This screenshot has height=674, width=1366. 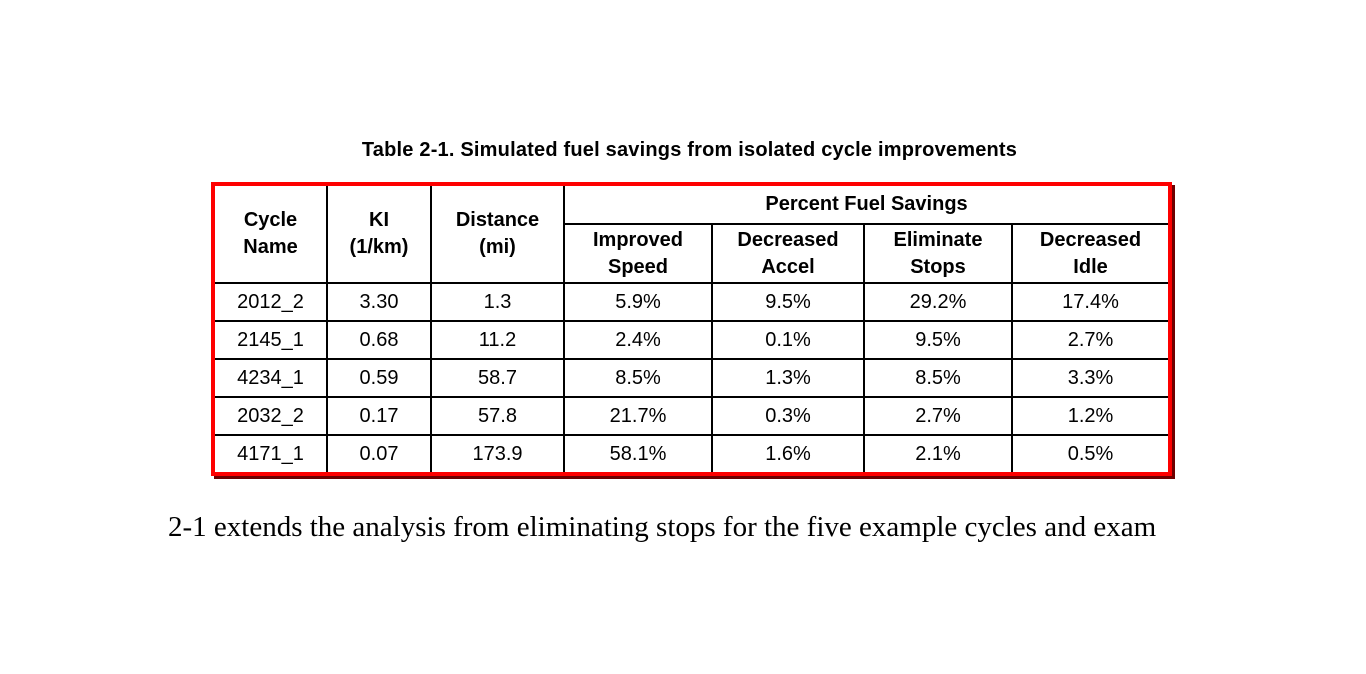 What do you see at coordinates (788, 340) in the screenshot?
I see `table-cell: 0.1%` at bounding box center [788, 340].